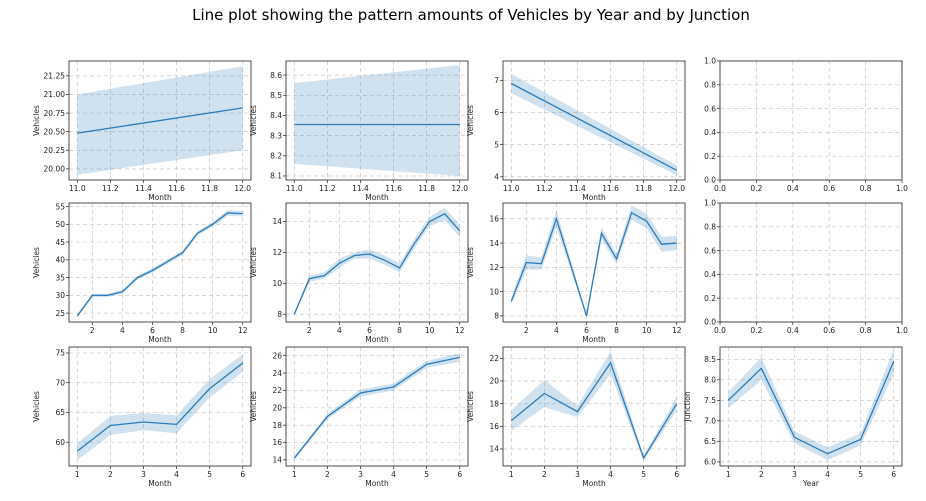  What do you see at coordinates (276, 75) in the screenshot?
I see `y-tick-label: 8.6` at bounding box center [276, 75].